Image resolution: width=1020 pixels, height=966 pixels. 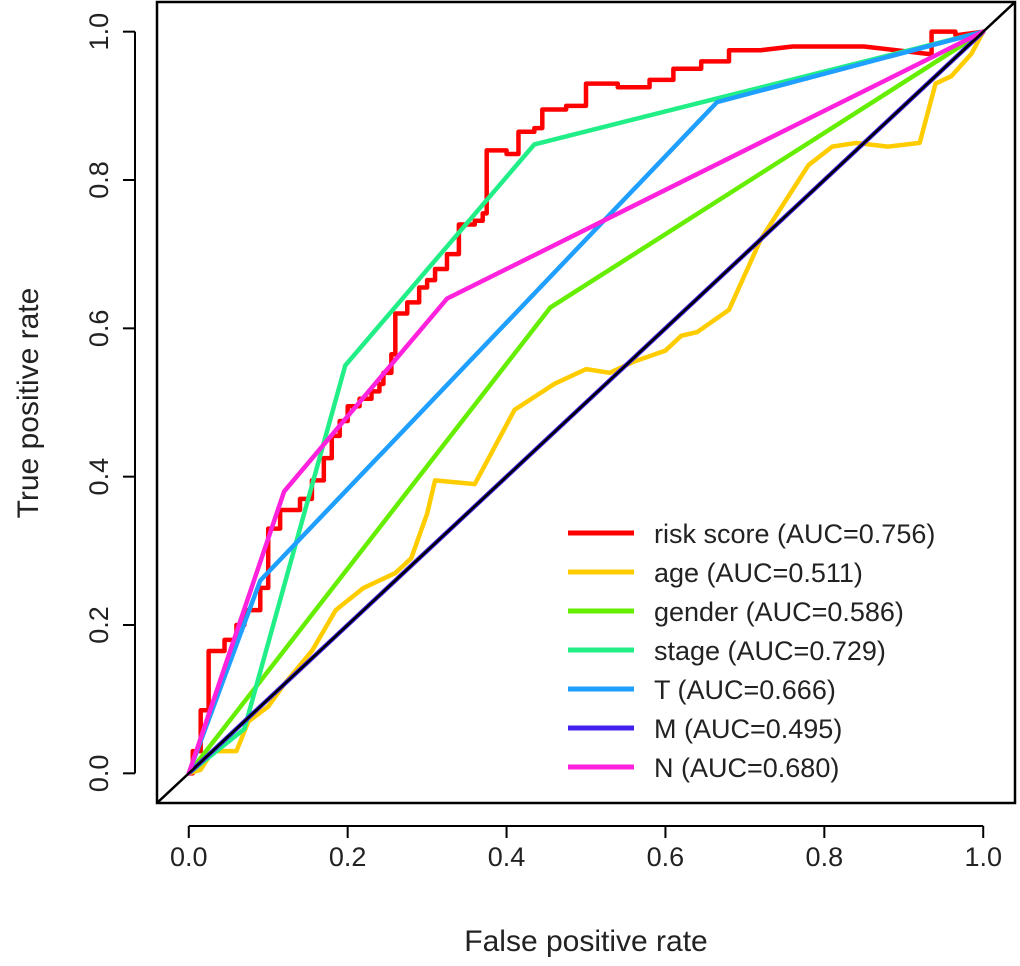 What do you see at coordinates (507, 857) in the screenshot?
I see `x-tick-label: 0.4` at bounding box center [507, 857].